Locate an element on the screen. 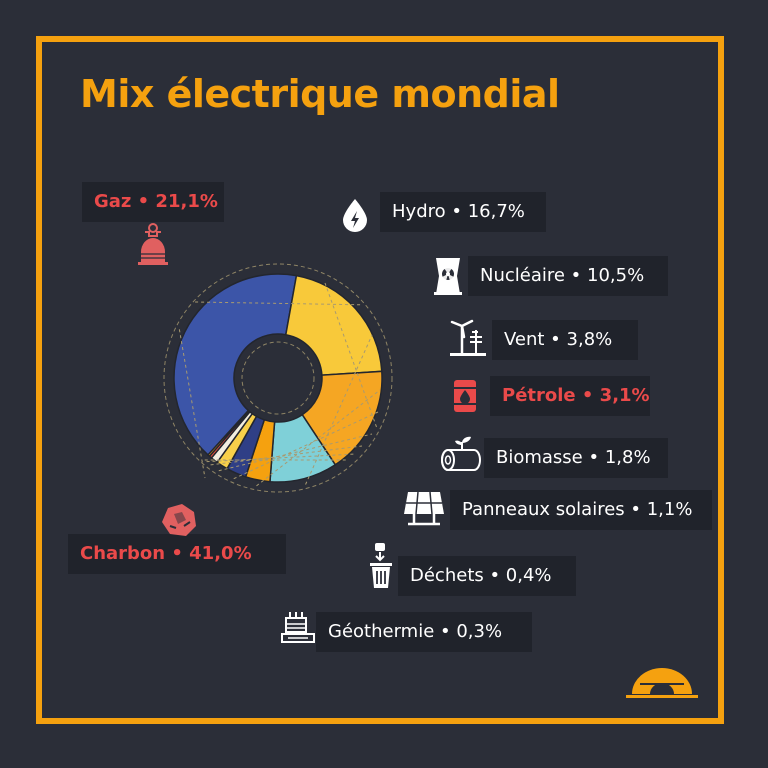  label-nucl-aire: Nucléaire • 10,5% is located at coordinates (568, 276).